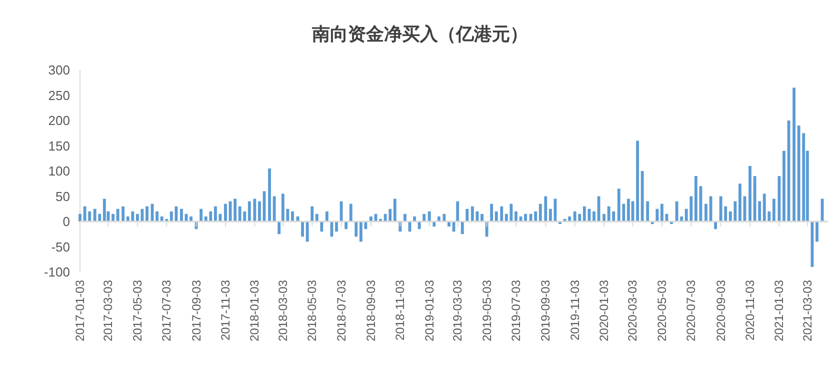 The image size is (840, 384). I want to click on x-tick-label: 2021-03-03, so click(807, 311).